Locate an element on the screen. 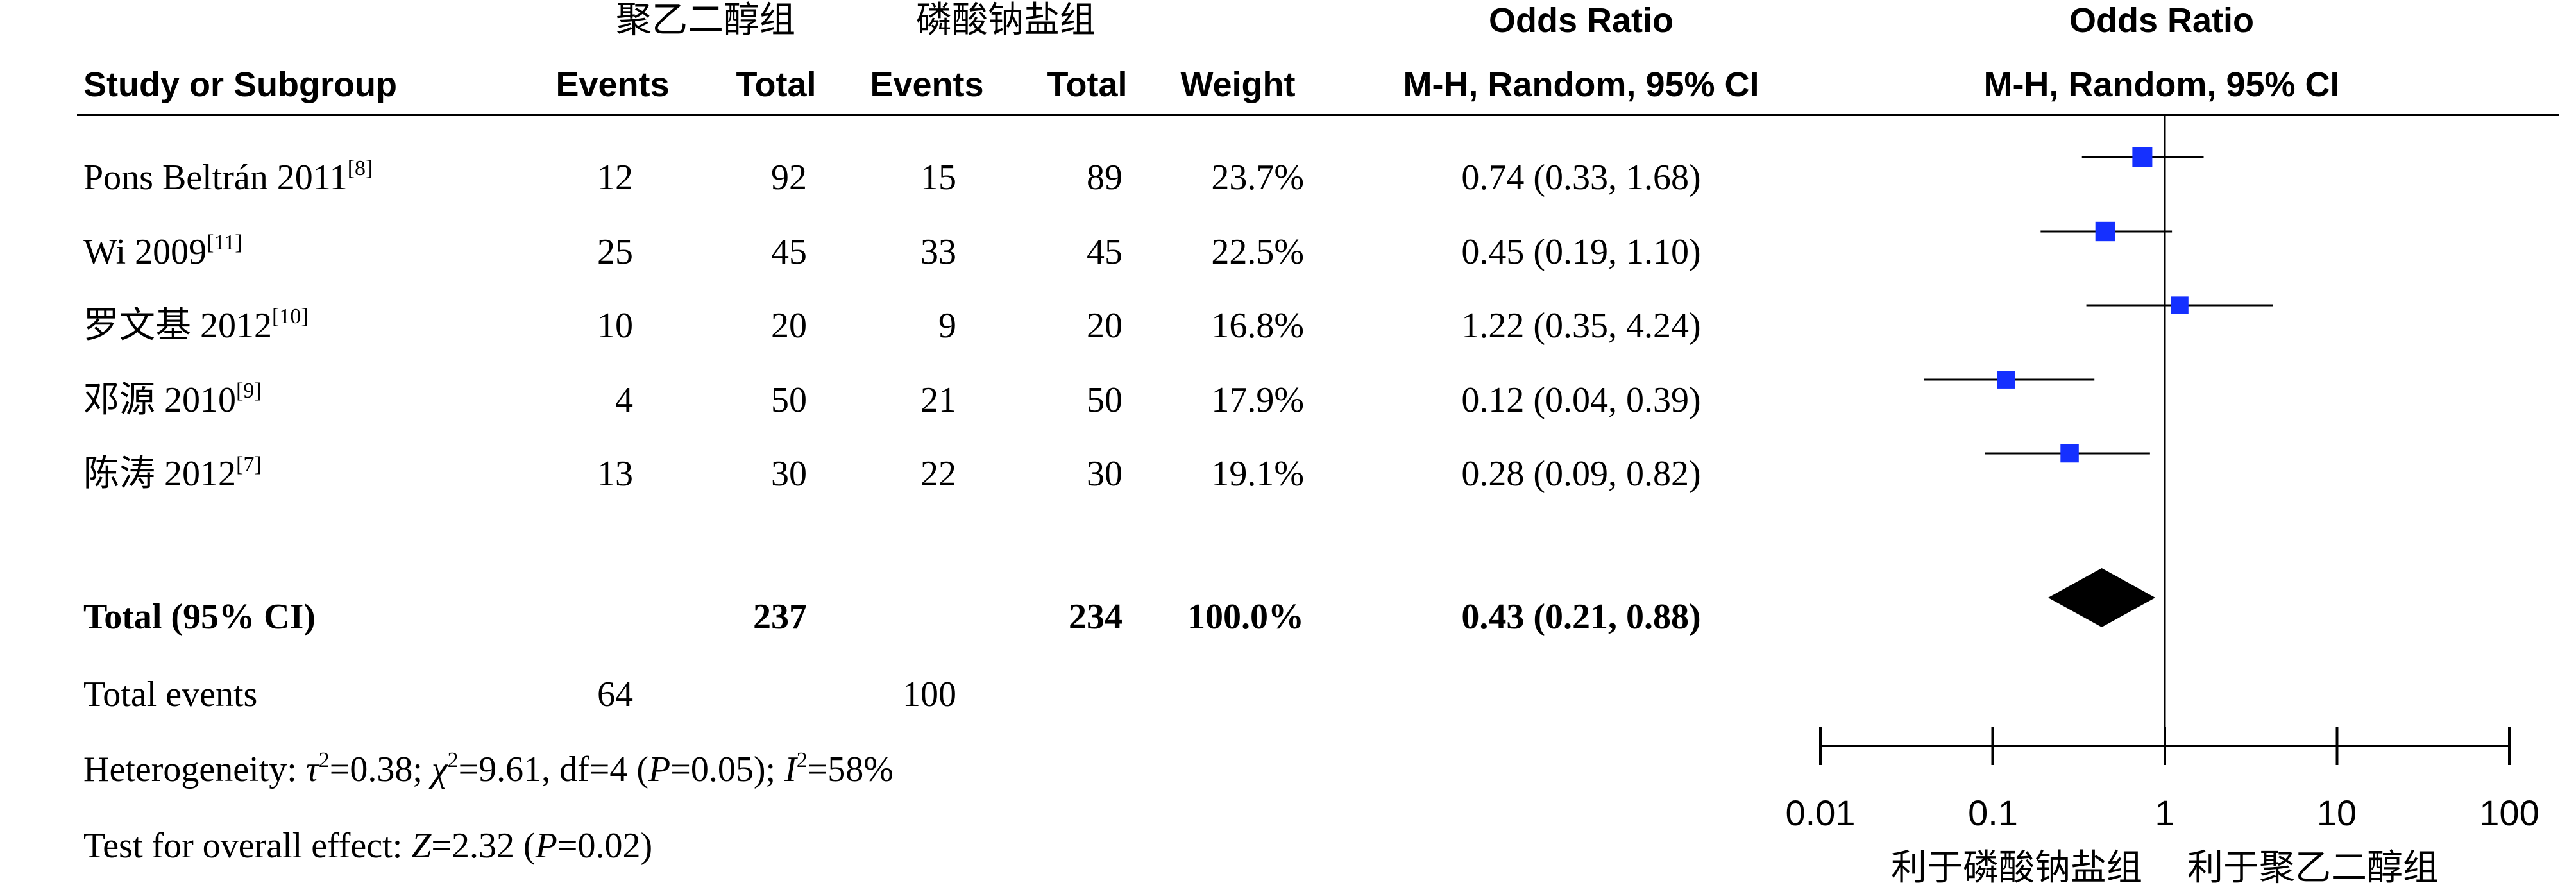 Image resolution: width=2576 pixels, height=892 pixels. ci-cell: 1.22 (0.35, 4.24) is located at coordinates (1580, 326).